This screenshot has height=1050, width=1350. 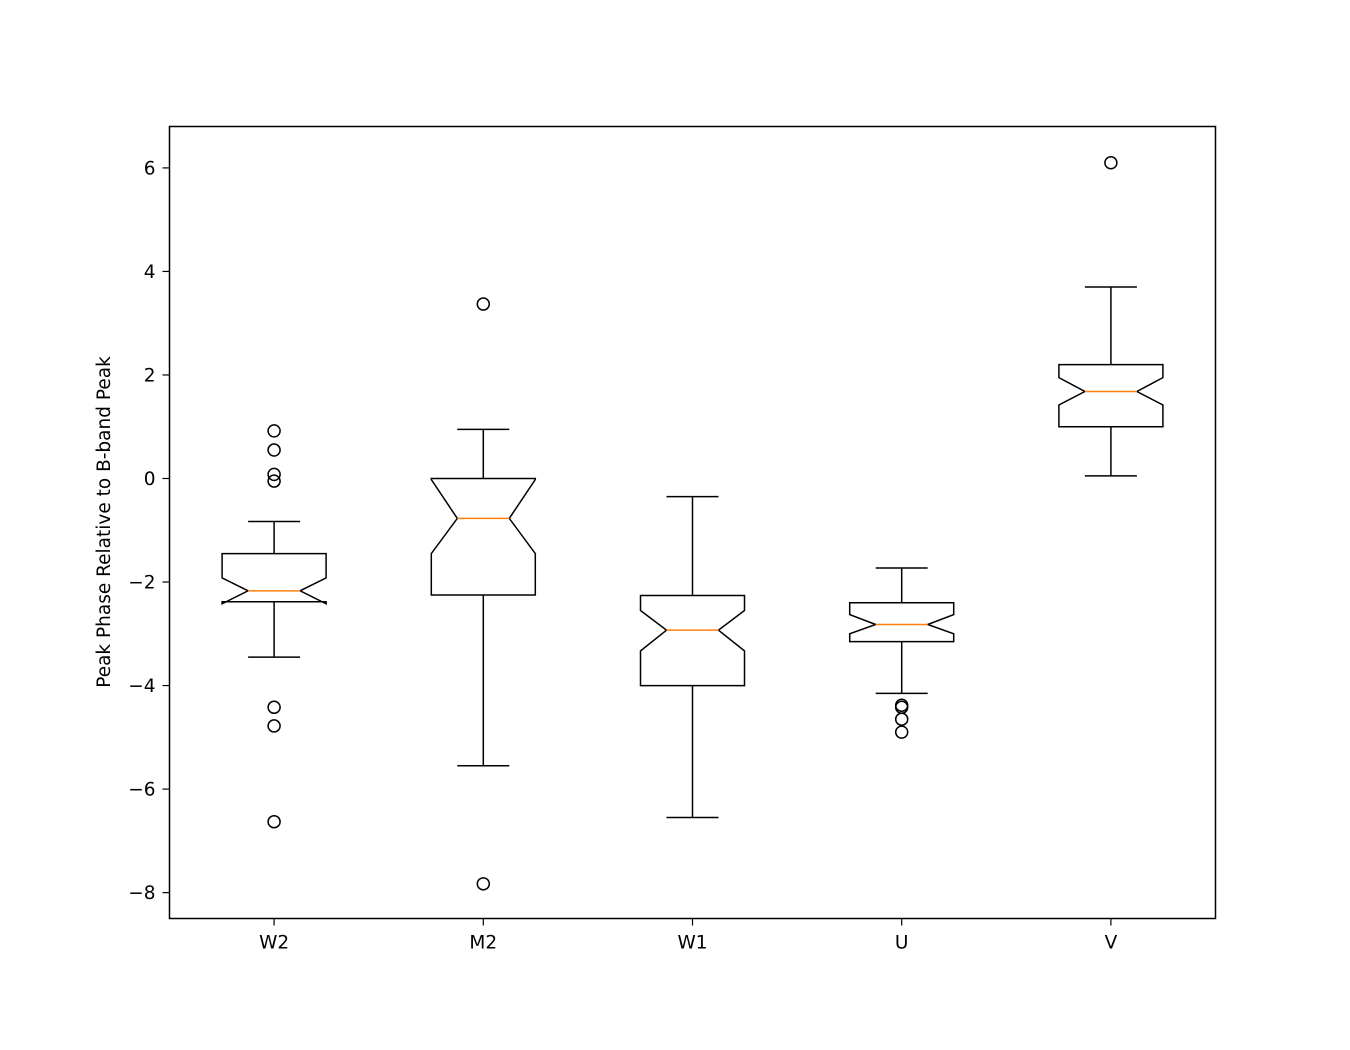 I want to click on box-group-v, so click(x=1111, y=316).